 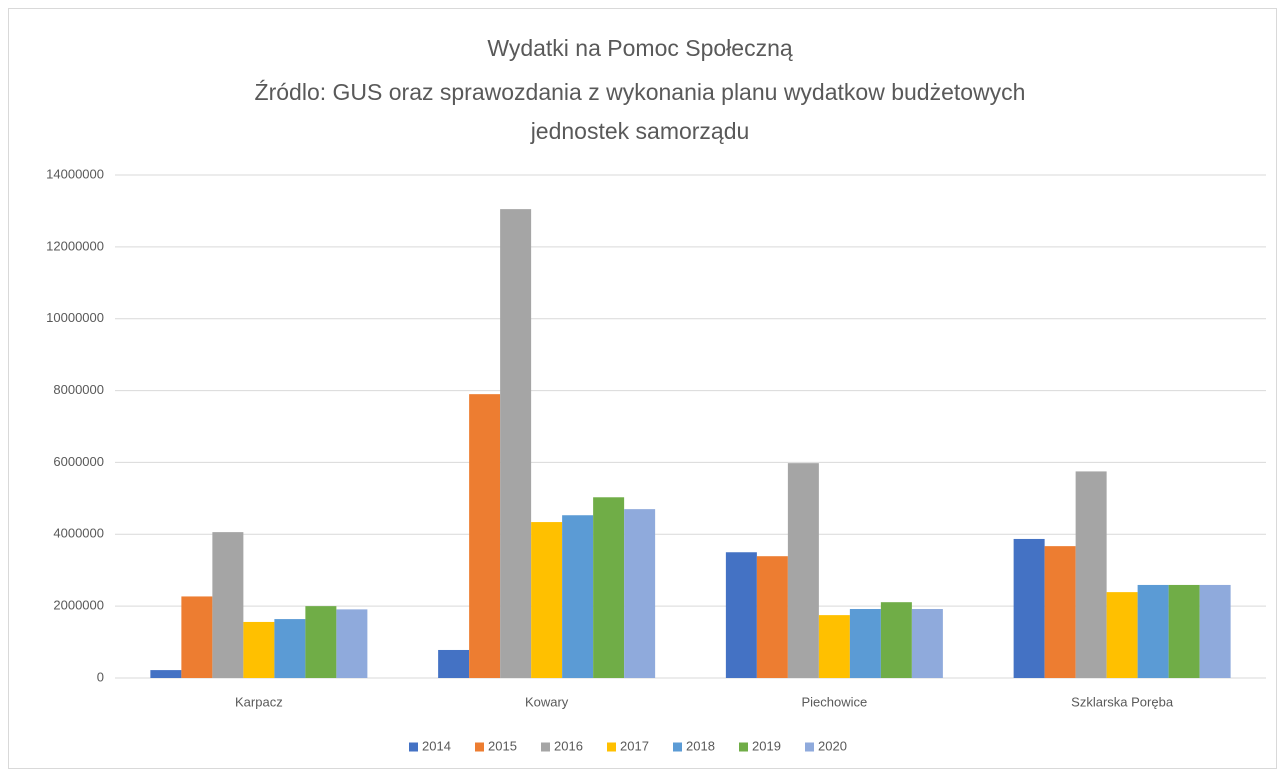 I want to click on legend-label: 2015, so click(x=502, y=745).